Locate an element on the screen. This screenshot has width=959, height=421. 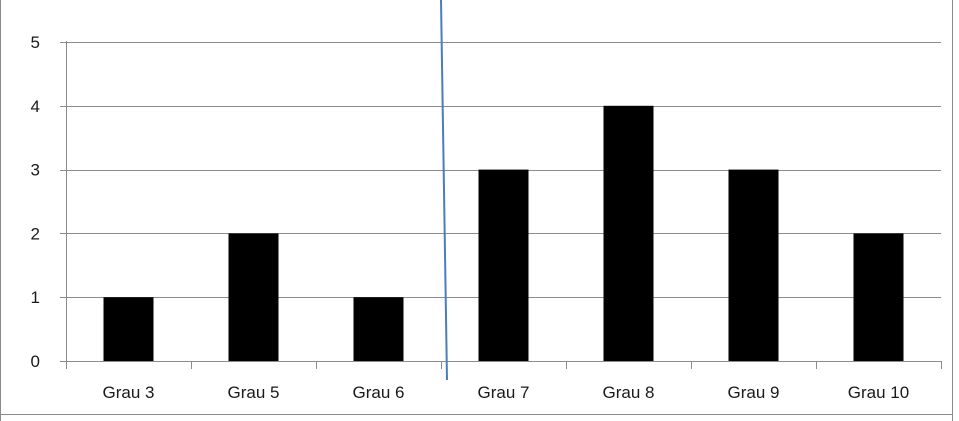
y-tick-label-2: 2 is located at coordinates (35, 233).